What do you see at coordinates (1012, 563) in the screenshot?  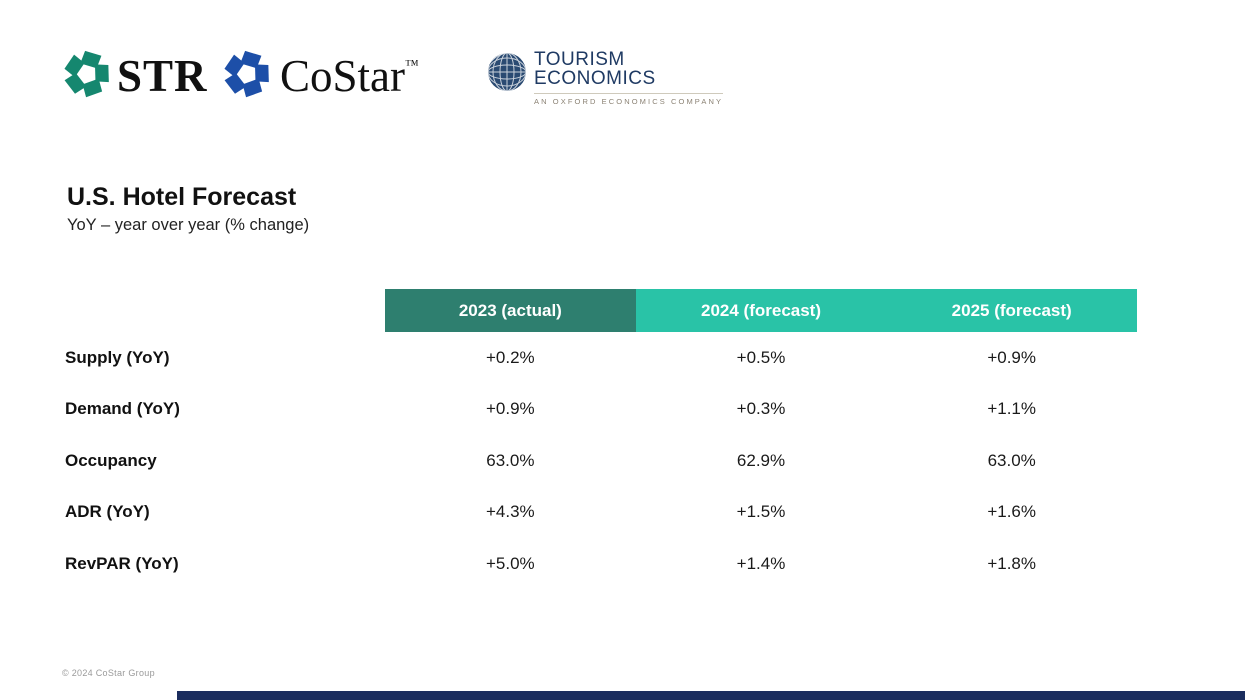 I see `cell-value: +1.8%` at bounding box center [1012, 563].